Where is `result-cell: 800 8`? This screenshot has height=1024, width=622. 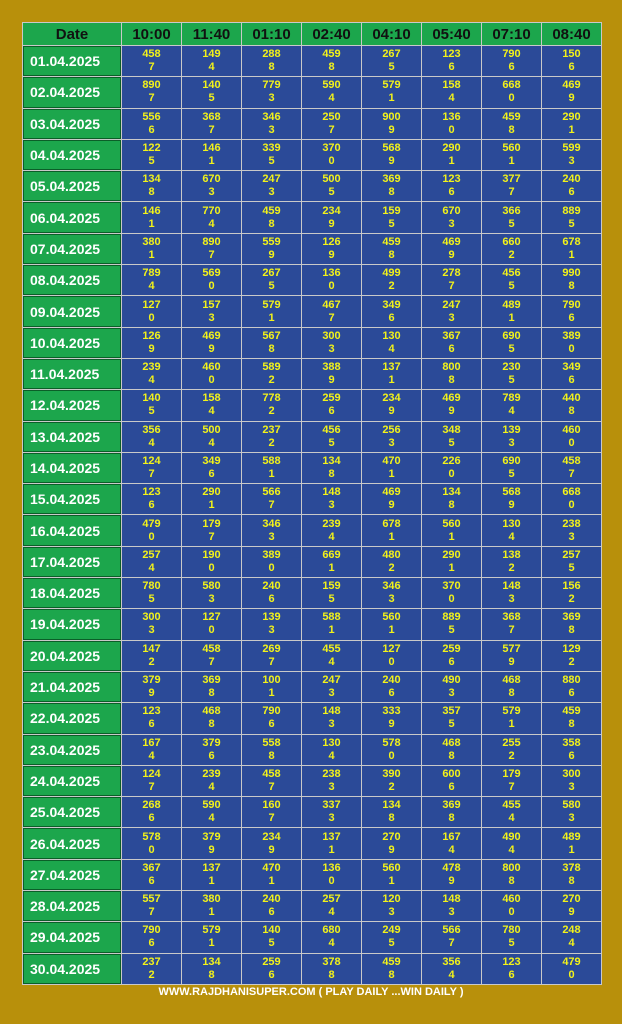 result-cell: 800 8 is located at coordinates (511, 875).